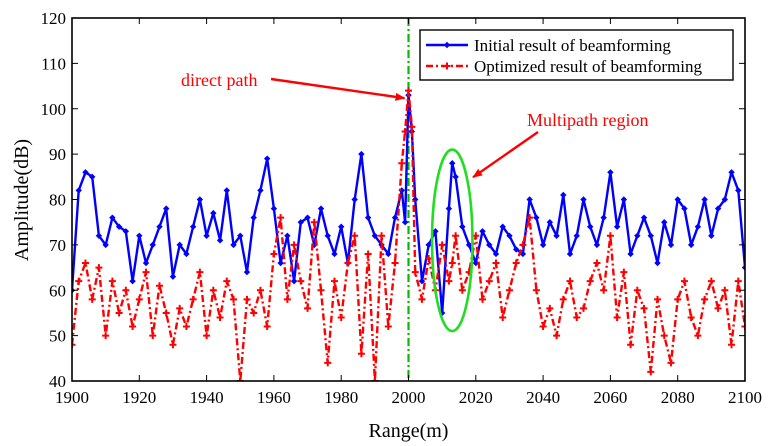 This screenshot has height=446, width=781. I want to click on x-tick-label: 1940, so click(207, 397).